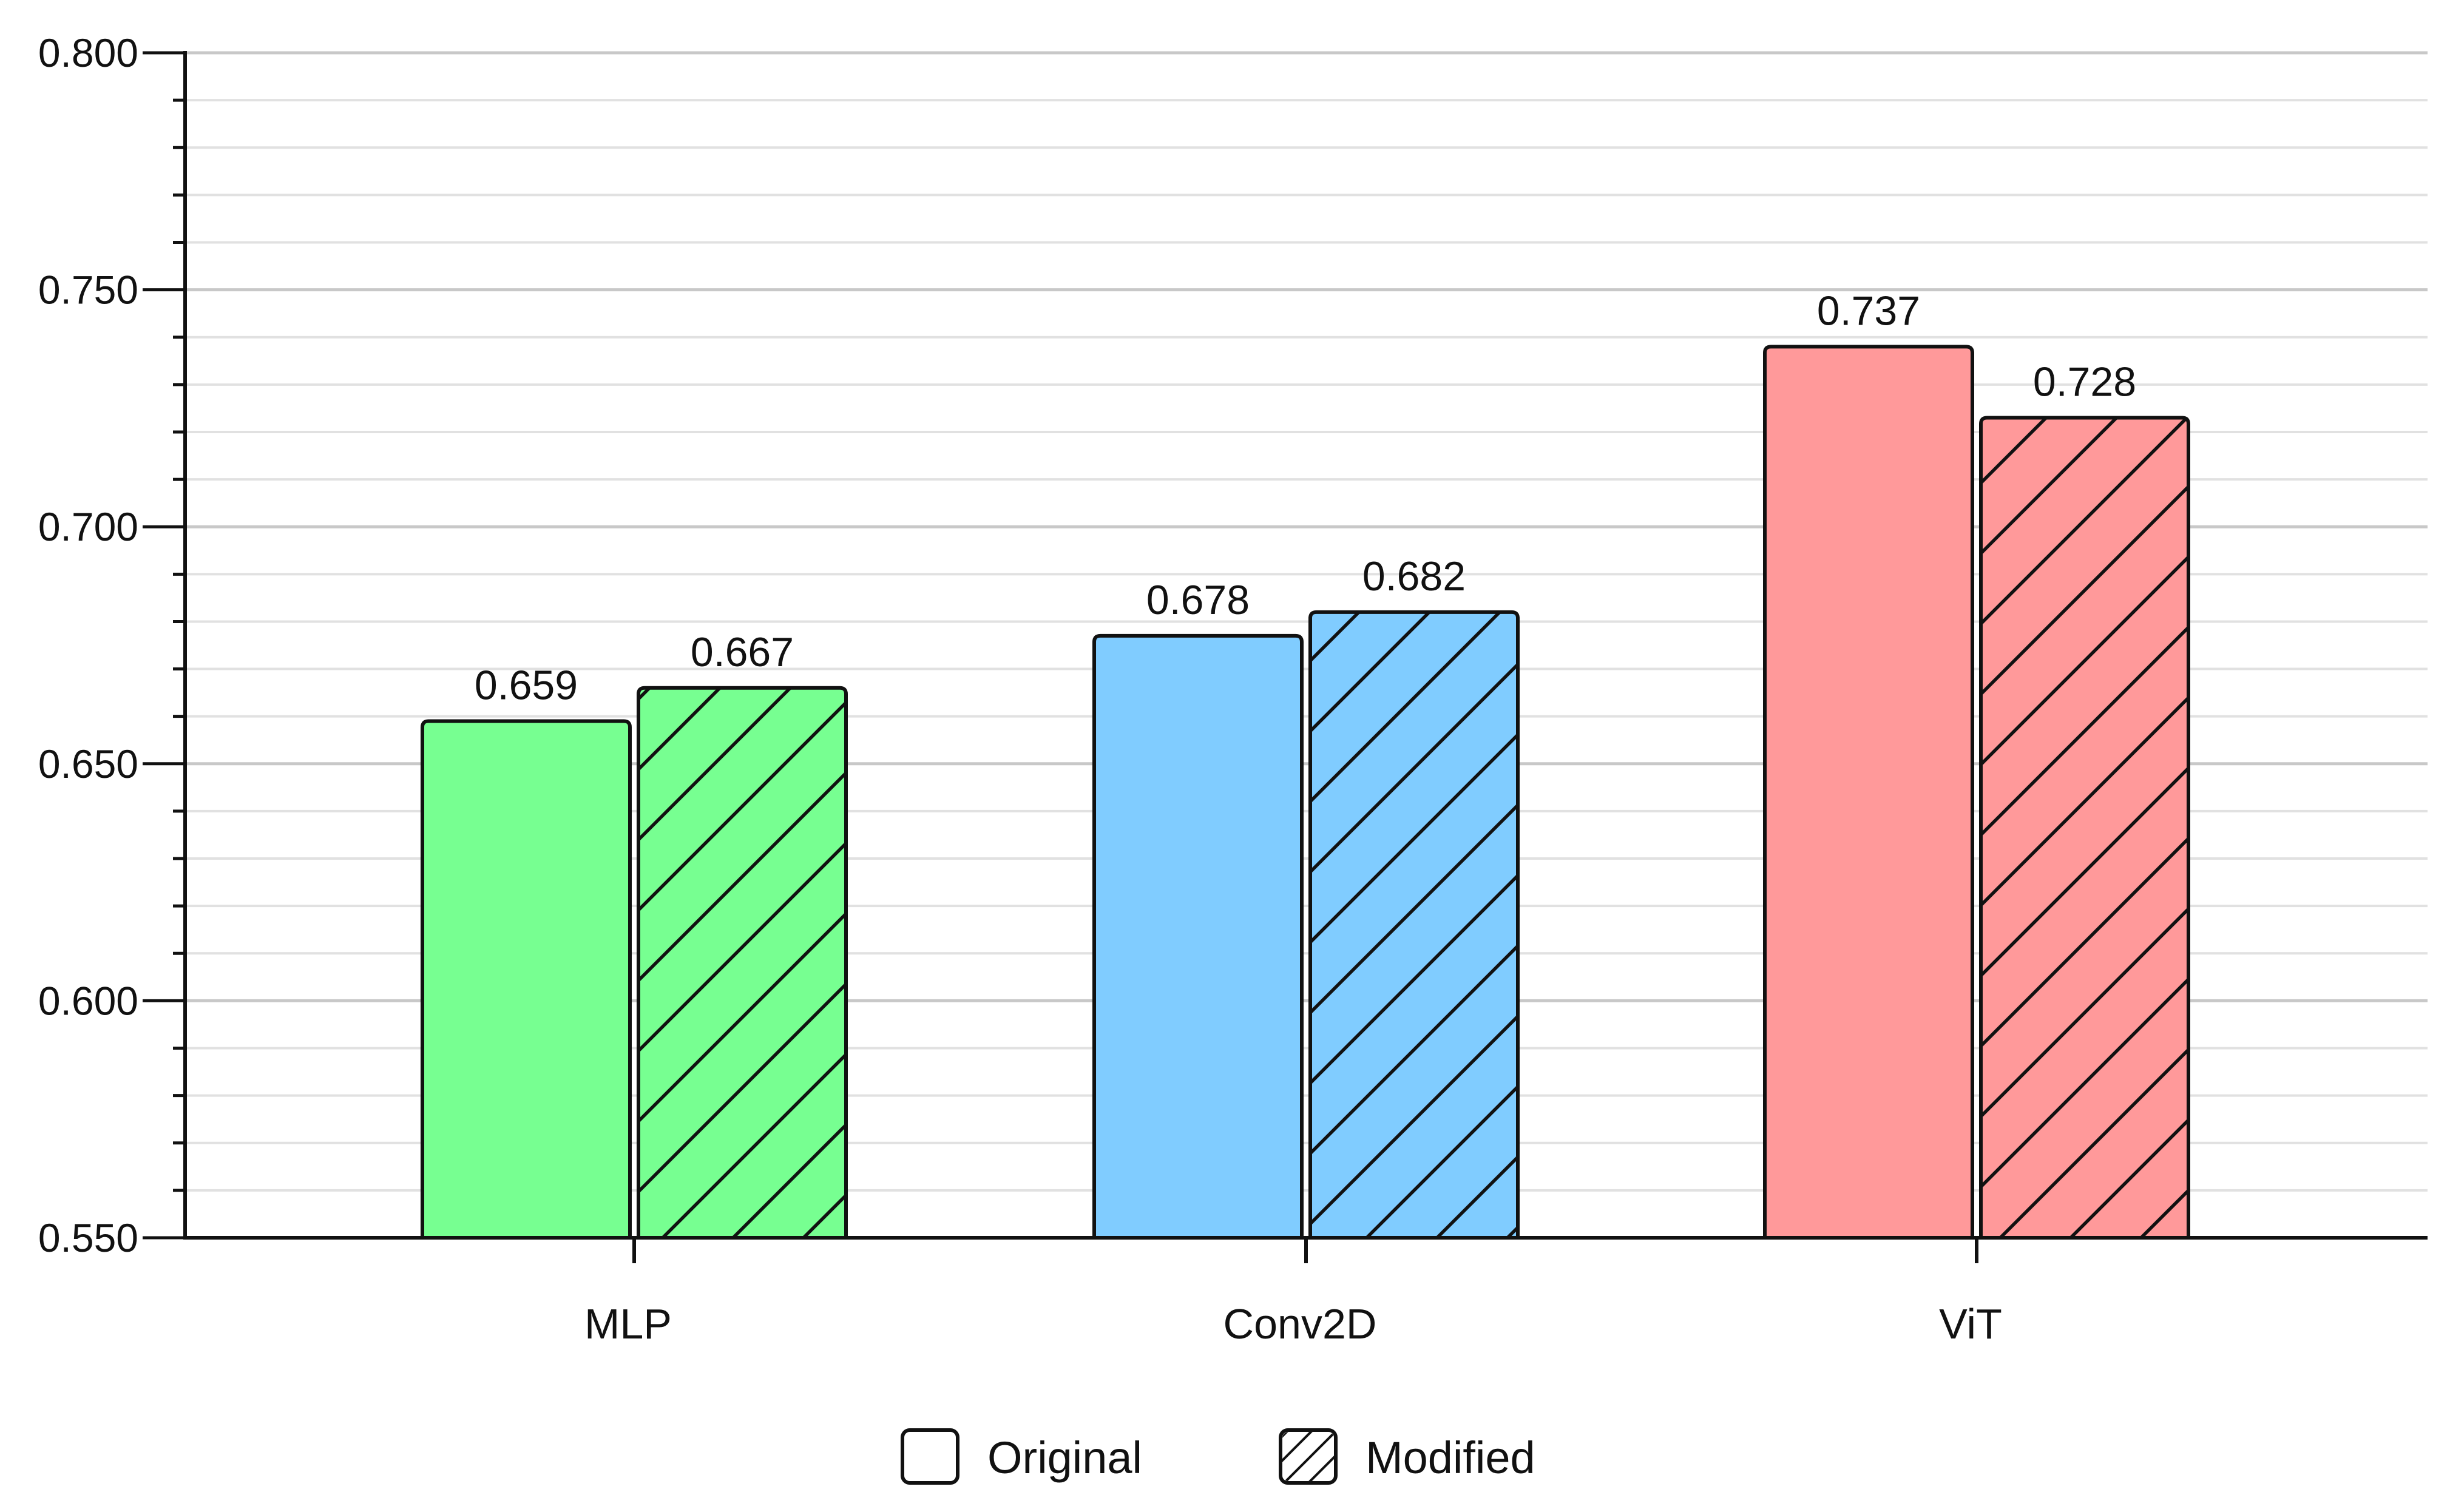 The image size is (2450, 1512). Describe the element at coordinates (88, 763) in the screenshot. I see `y-tick-label: 0.650` at that location.